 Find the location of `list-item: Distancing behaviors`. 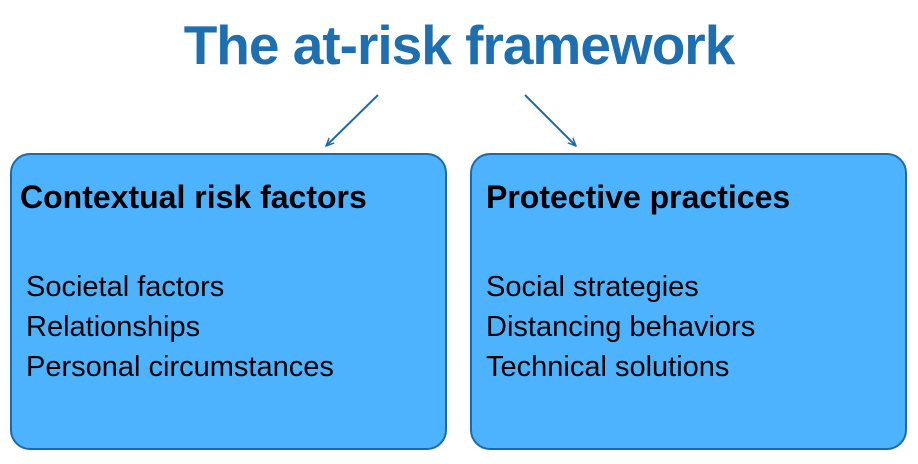

list-item: Distancing behaviors is located at coordinates (621, 327).